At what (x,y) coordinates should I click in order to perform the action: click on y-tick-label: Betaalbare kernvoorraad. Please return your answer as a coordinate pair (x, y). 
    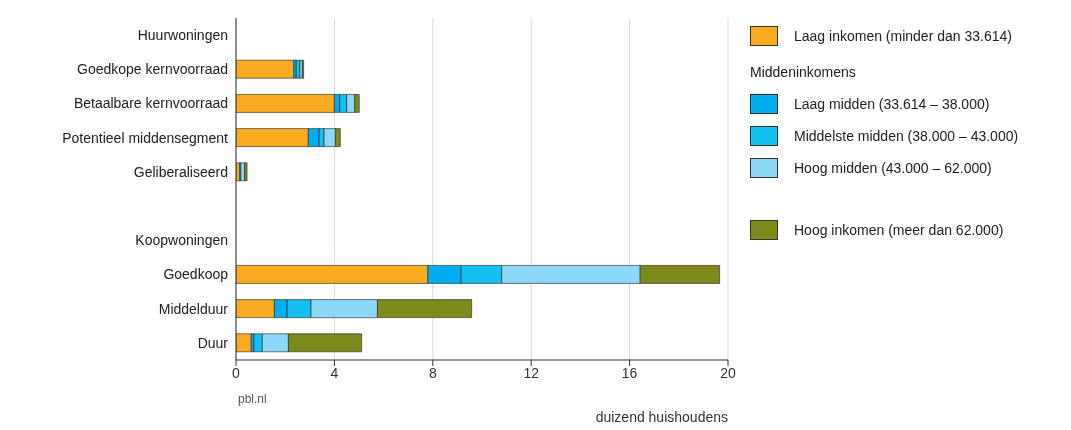
    Looking at the image, I should click on (150, 103).